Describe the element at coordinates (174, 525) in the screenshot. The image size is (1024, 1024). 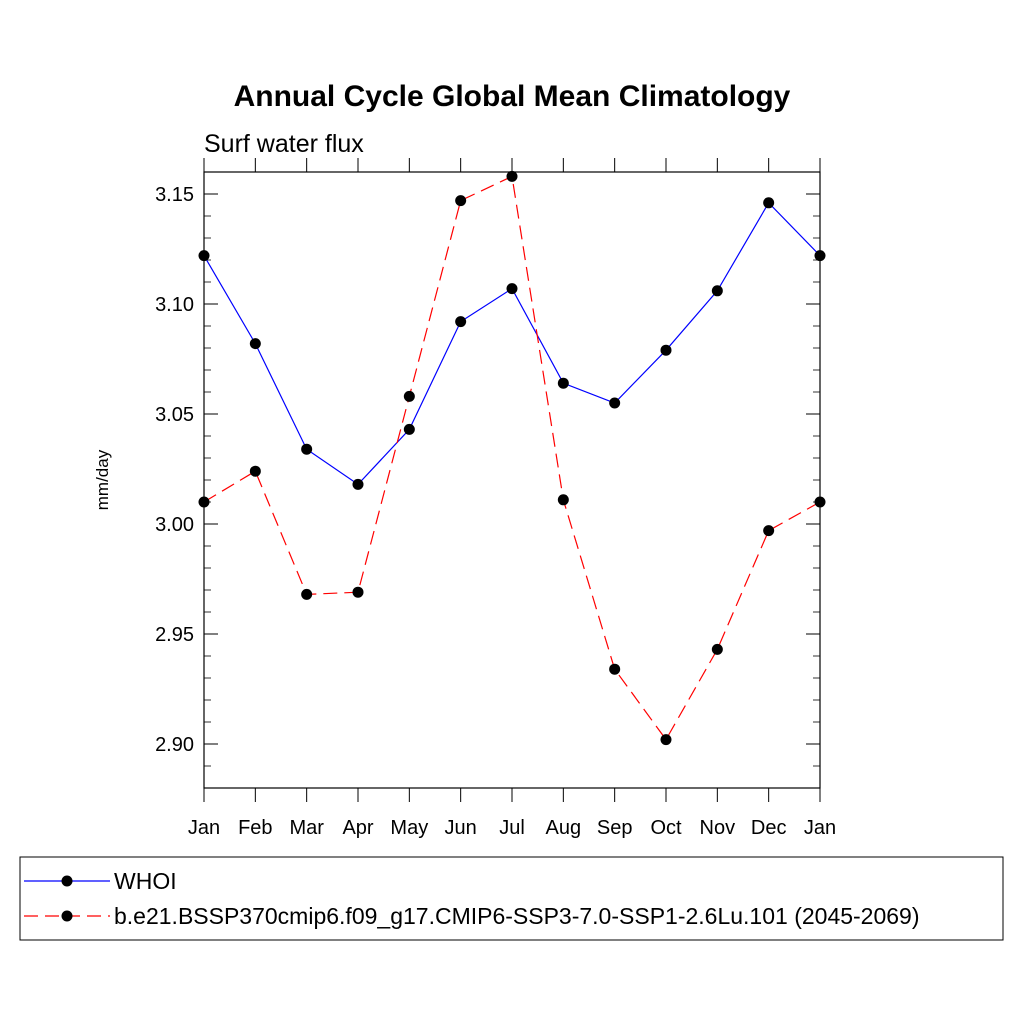
I see `y-tick-label: 3.00` at that location.